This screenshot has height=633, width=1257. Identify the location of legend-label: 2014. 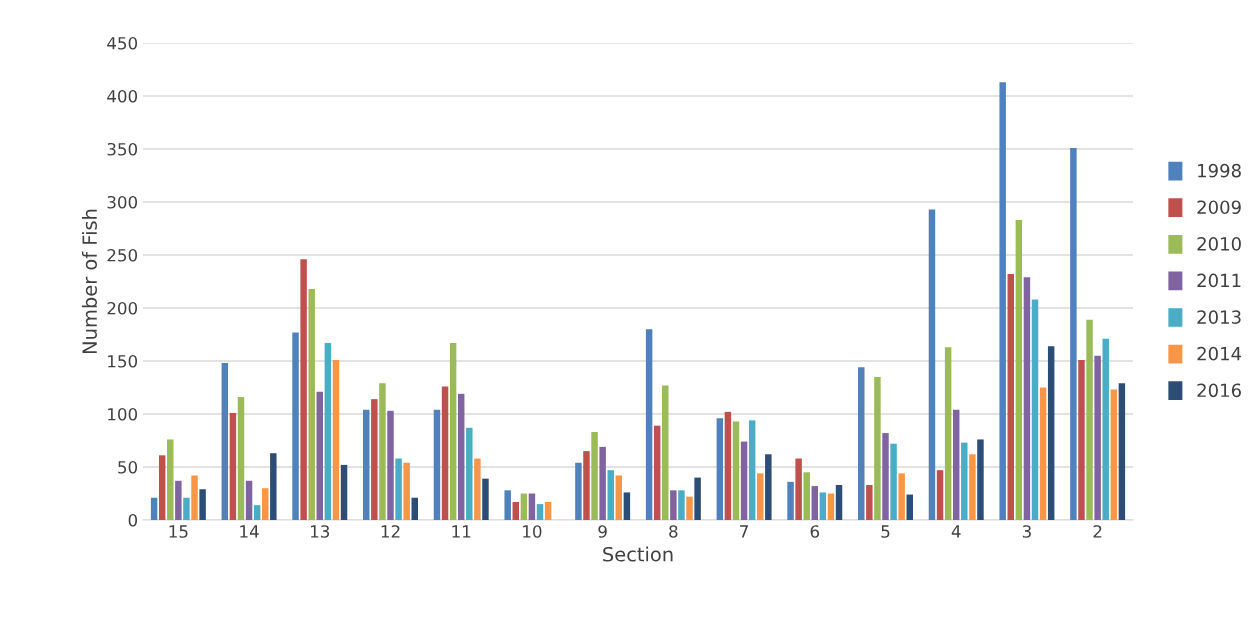
(1219, 353).